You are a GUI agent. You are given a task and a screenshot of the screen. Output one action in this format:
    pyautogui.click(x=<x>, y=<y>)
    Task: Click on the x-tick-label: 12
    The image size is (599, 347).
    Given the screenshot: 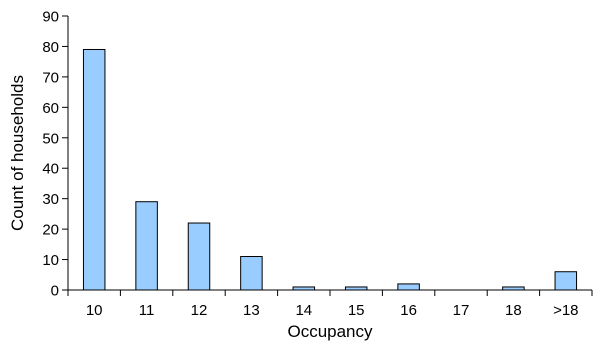 What is the action you would take?
    pyautogui.click(x=199, y=310)
    